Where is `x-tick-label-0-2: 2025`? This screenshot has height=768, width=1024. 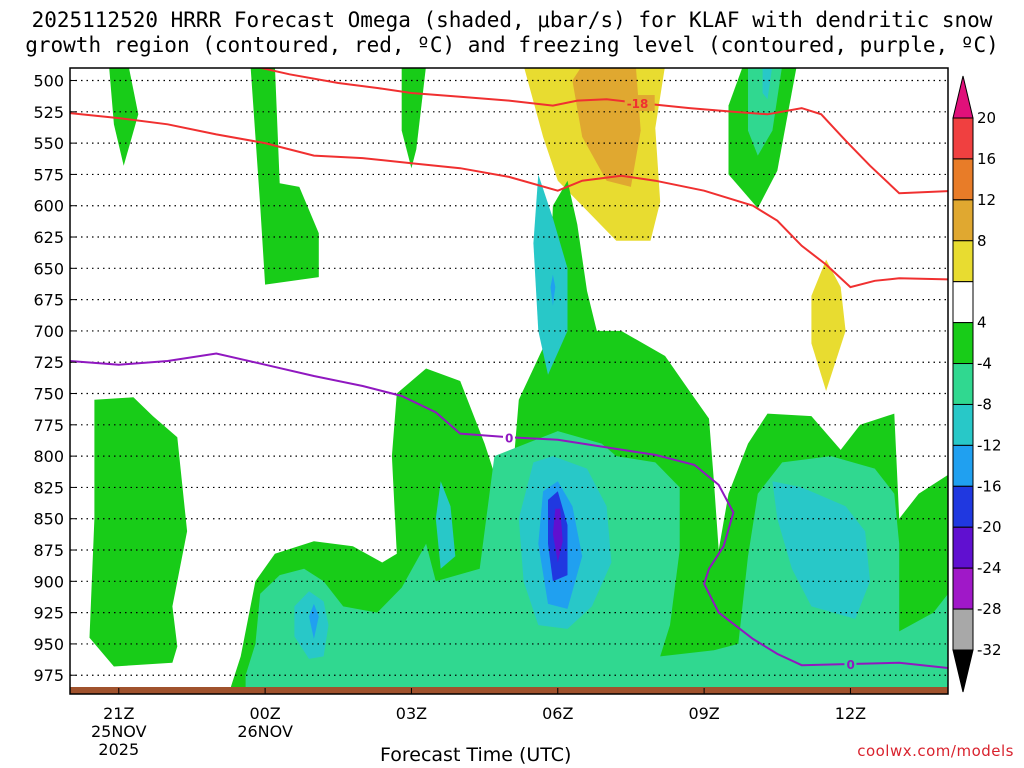 x-tick-label-0-2: 2025 is located at coordinates (118, 749).